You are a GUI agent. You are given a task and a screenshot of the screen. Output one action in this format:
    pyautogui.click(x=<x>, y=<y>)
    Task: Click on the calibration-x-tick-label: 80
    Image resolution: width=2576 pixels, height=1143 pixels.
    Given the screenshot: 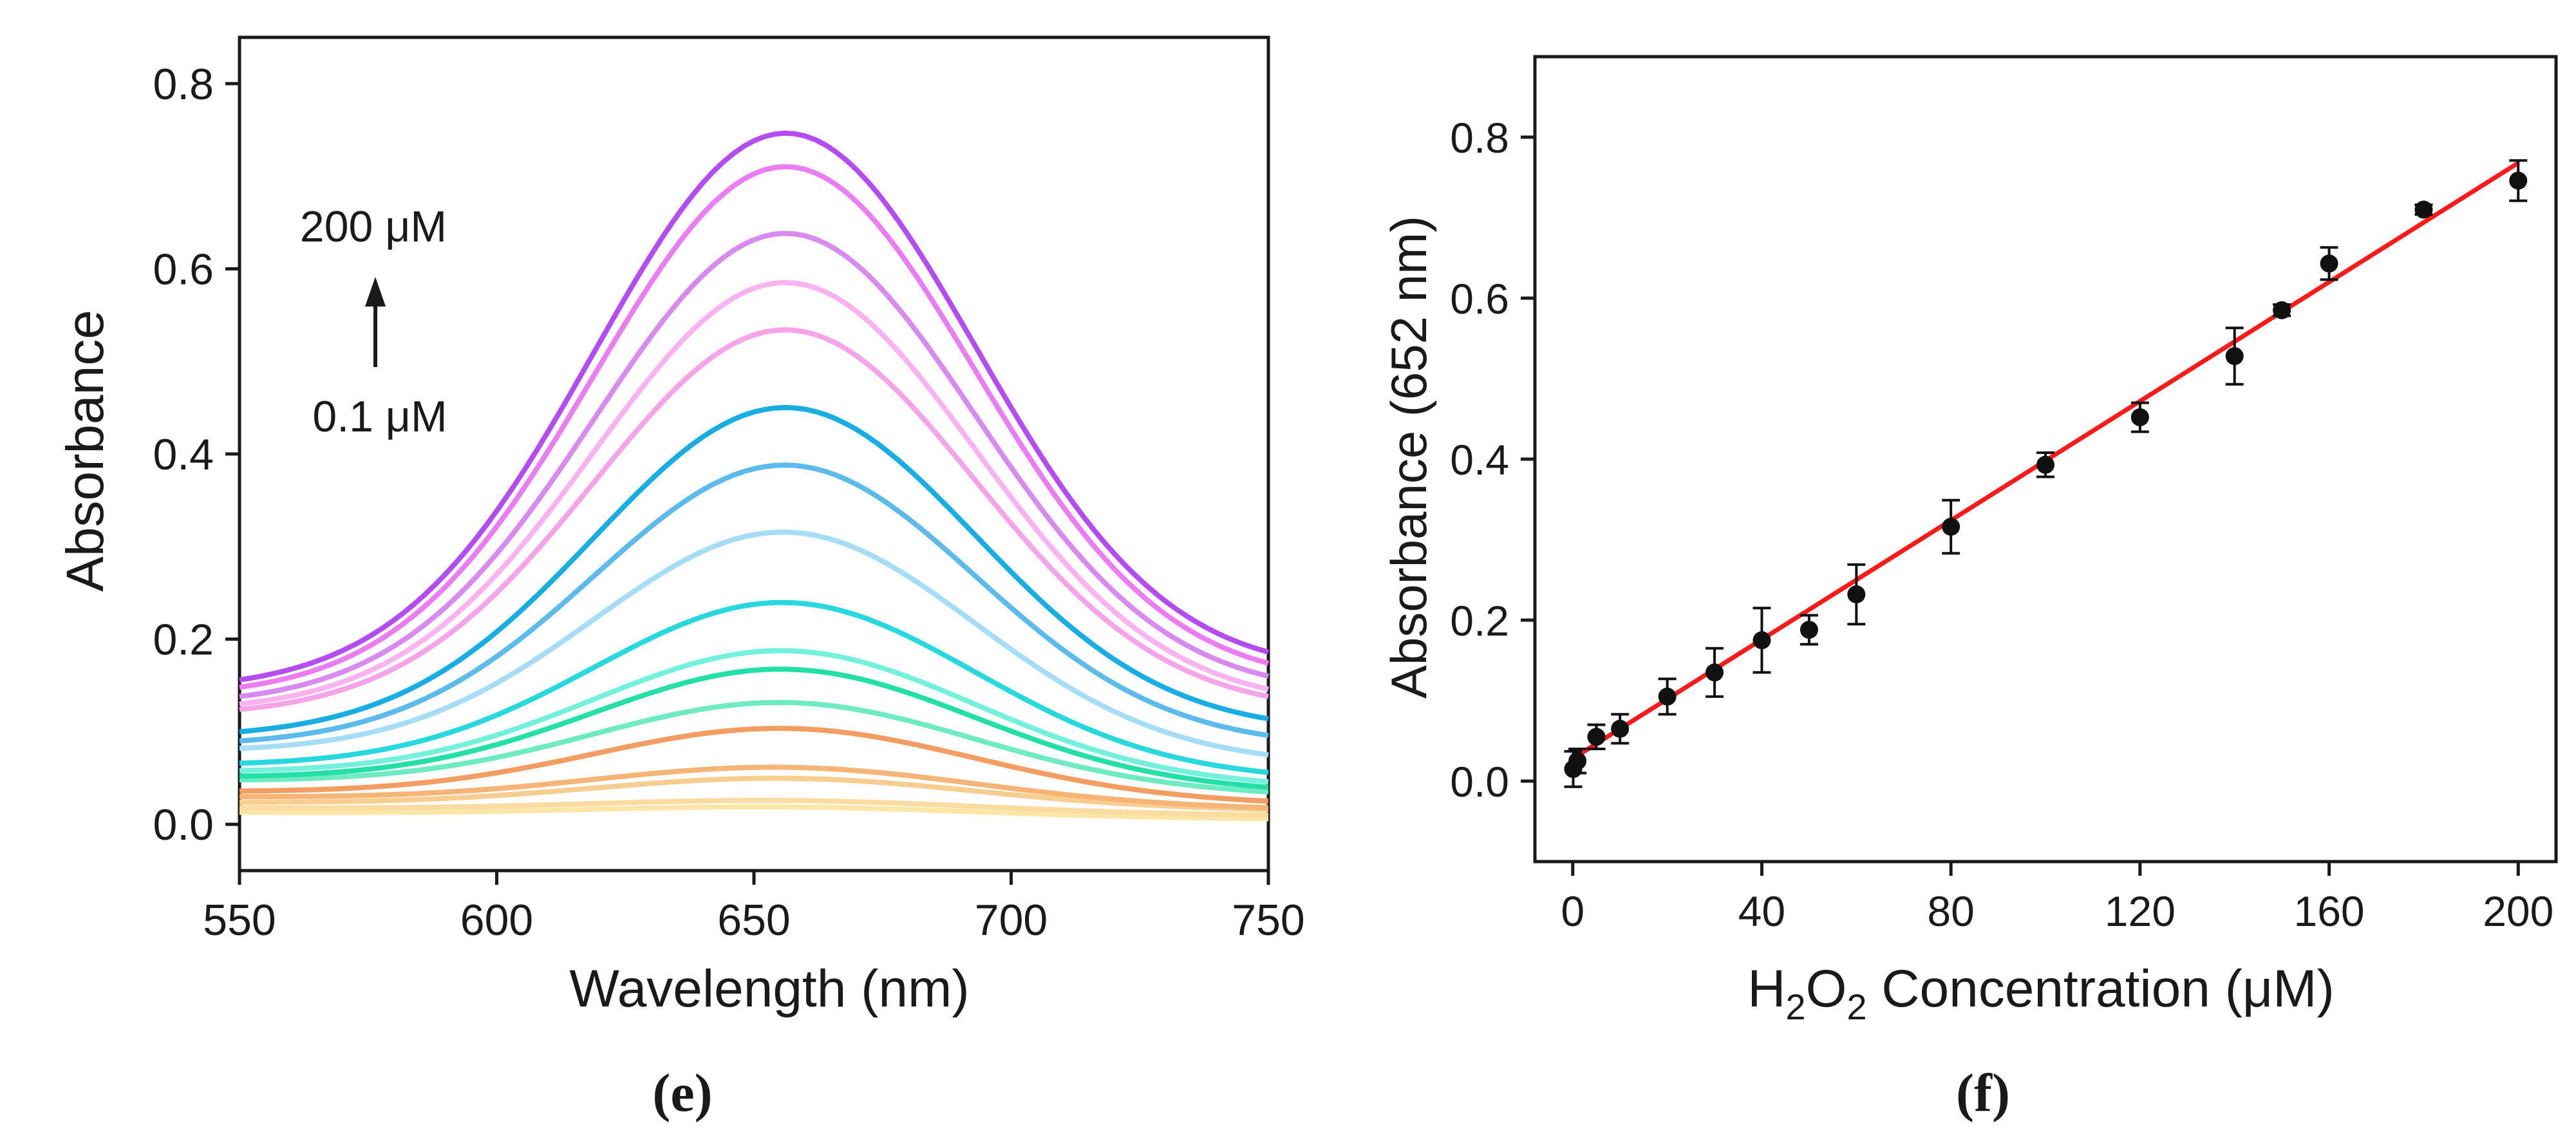 What is the action you would take?
    pyautogui.click(x=1950, y=911)
    